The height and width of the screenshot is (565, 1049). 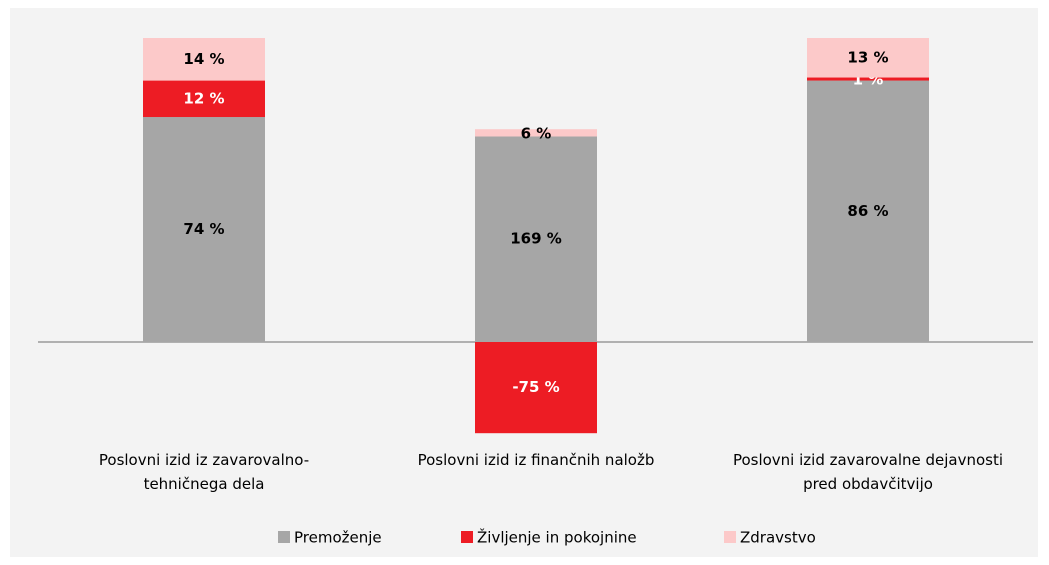 I want to click on value-label: 86 %, so click(x=867, y=211).